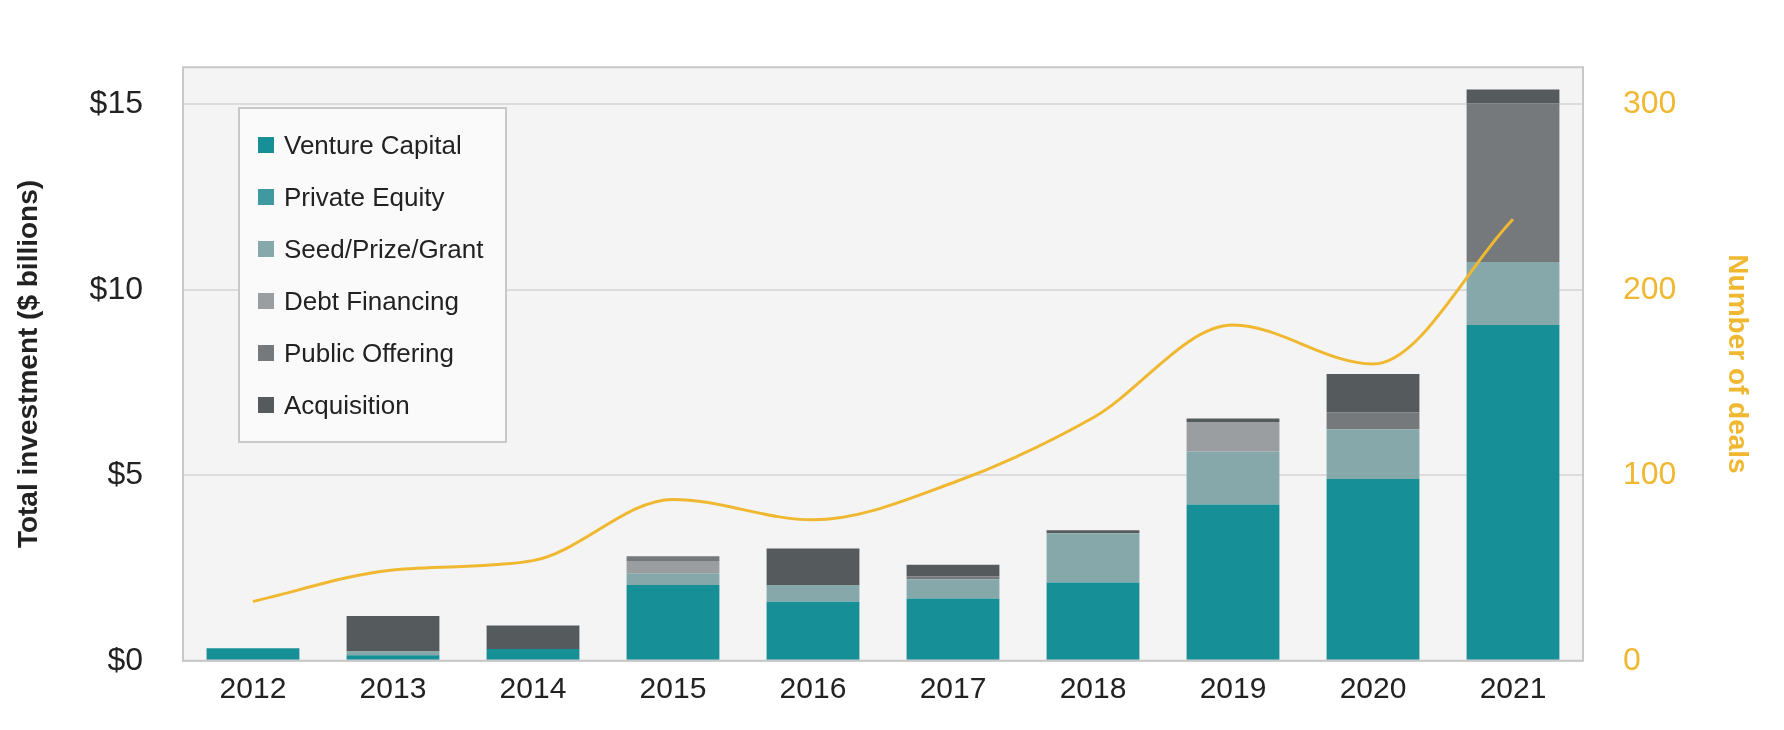 The height and width of the screenshot is (730, 1784). Describe the element at coordinates (371, 301) in the screenshot. I see `legend-label: Debt Financing` at that location.